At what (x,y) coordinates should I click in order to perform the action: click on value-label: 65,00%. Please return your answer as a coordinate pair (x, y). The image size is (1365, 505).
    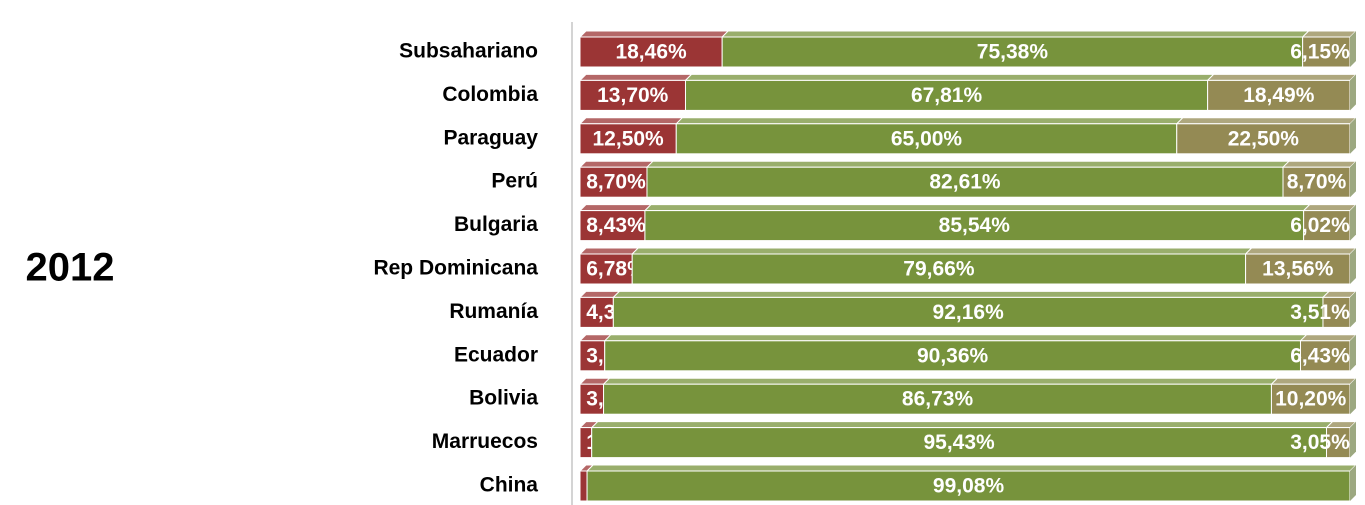
    Looking at the image, I should click on (927, 138).